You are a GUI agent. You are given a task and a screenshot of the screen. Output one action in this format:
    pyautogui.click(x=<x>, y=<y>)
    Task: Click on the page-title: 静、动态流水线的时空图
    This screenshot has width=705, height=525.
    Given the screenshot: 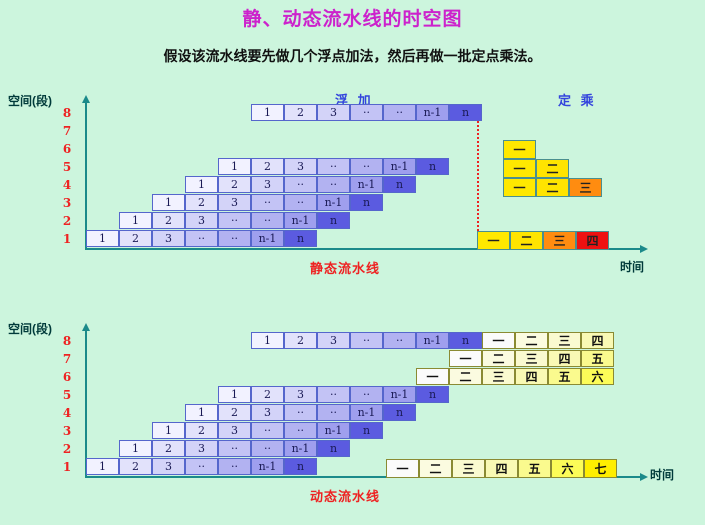 What is the action you would take?
    pyautogui.click(x=352, y=19)
    